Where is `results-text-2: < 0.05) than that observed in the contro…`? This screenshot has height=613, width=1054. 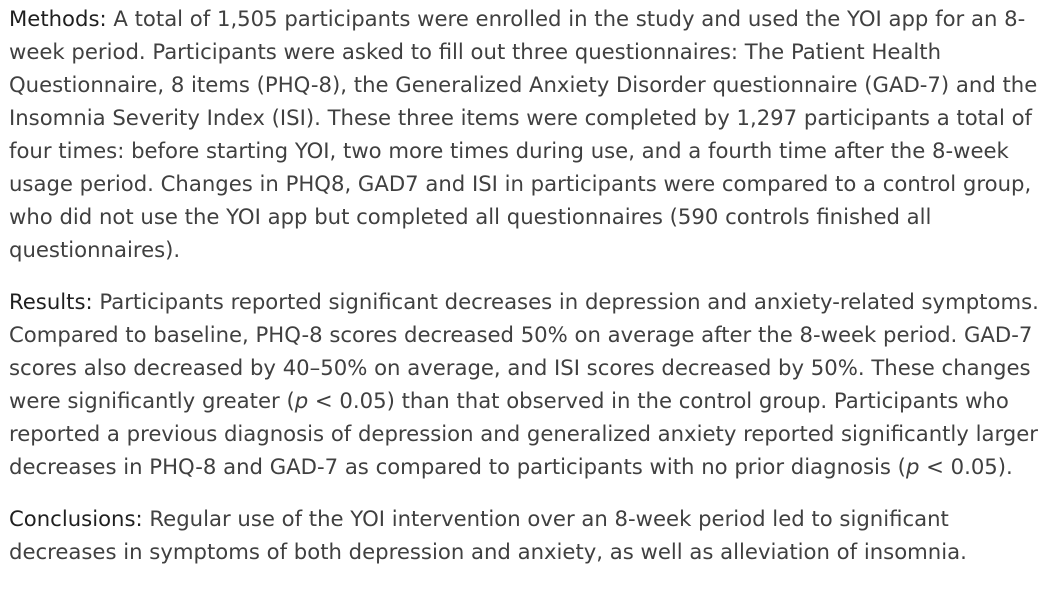
results-text-2: < 0.05) than that observed in the contro… is located at coordinates (523, 433).